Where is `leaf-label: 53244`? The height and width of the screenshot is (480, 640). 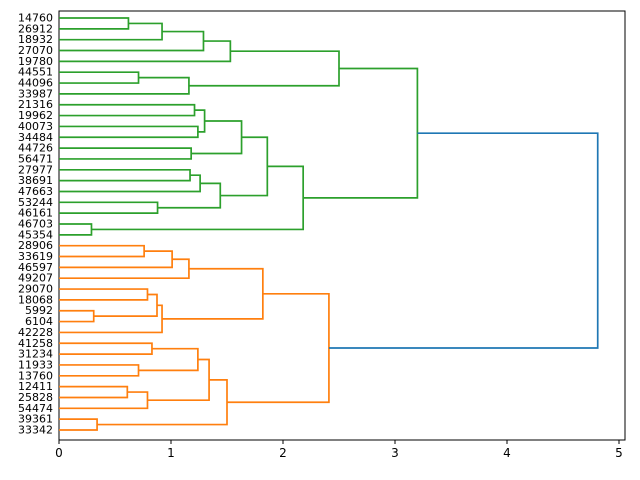 leaf-label: 53244 is located at coordinates (35, 202).